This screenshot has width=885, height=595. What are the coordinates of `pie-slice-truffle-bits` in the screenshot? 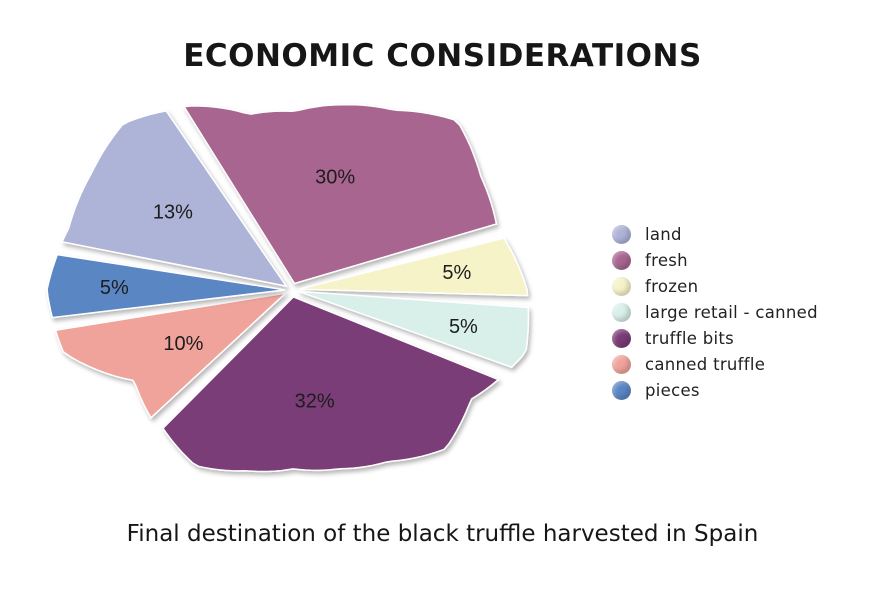 It's located at (331, 384).